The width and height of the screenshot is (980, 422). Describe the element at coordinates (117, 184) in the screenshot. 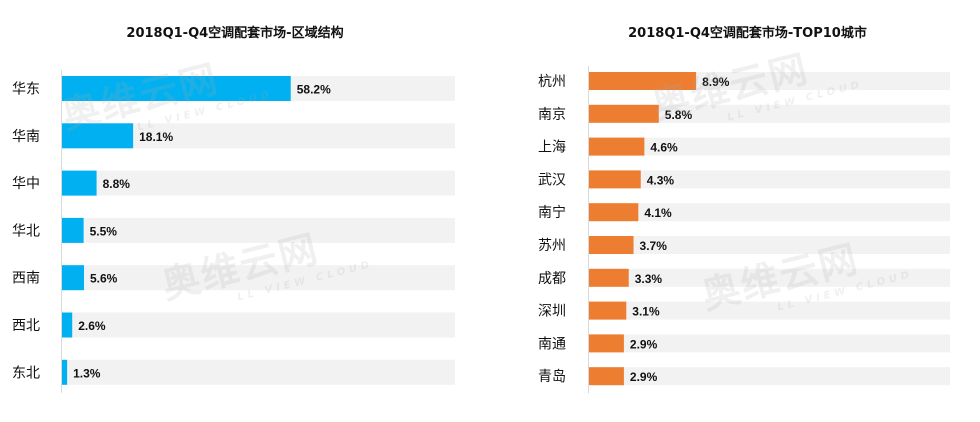

I see `data-label: 8.8%` at that location.